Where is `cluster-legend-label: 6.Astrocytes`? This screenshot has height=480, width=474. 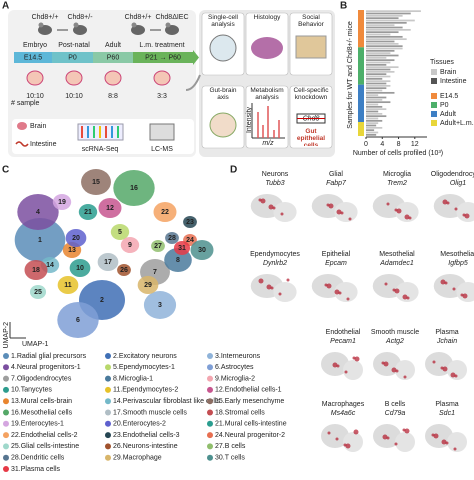
cluster-legend-label: 6.Astrocytes is located at coordinates (234, 367).